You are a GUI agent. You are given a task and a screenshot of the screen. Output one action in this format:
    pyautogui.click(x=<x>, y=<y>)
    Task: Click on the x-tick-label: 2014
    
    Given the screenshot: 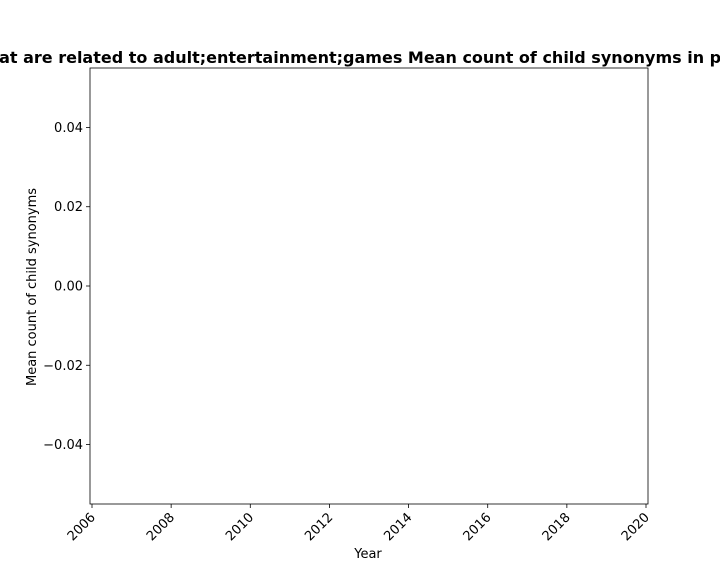 What is the action you would take?
    pyautogui.click(x=398, y=527)
    